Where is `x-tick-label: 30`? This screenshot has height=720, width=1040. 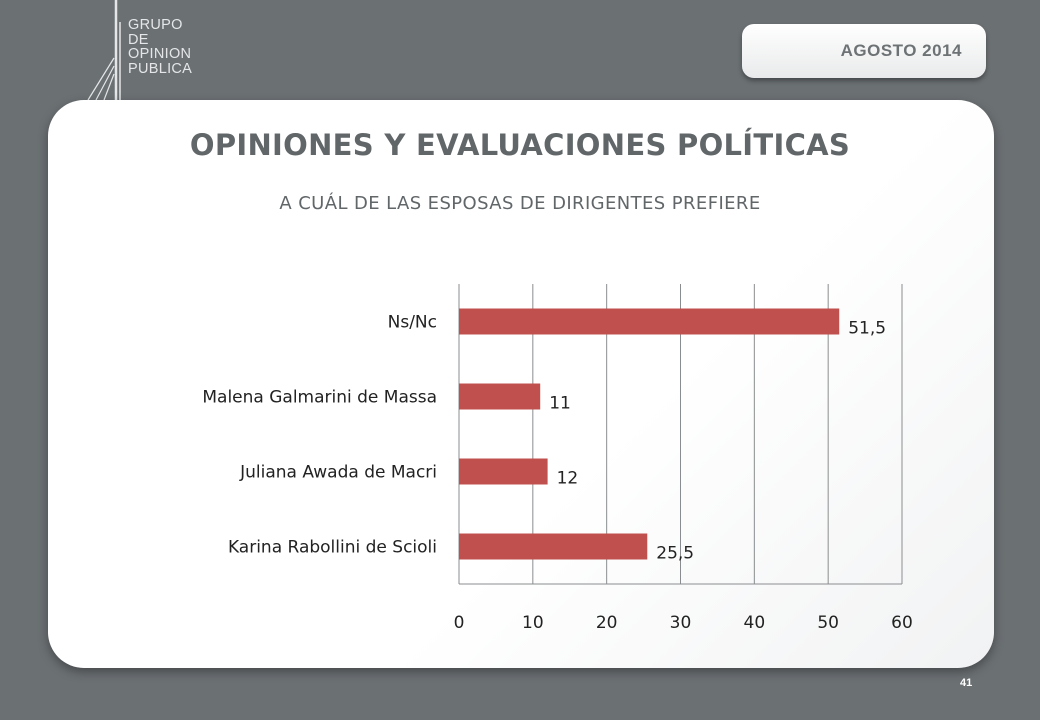 x-tick-label: 30 is located at coordinates (681, 623).